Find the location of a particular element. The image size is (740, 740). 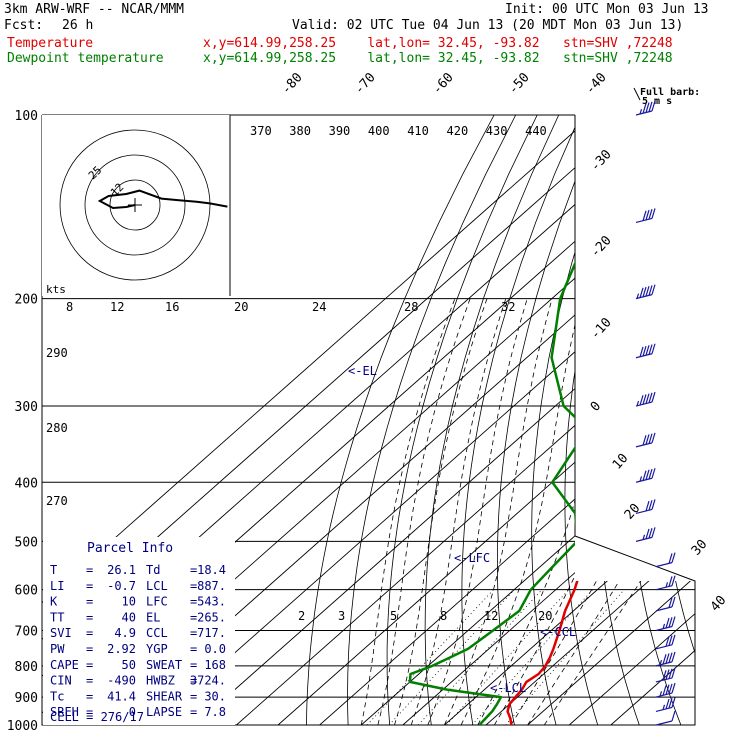

theta-label: 440 is located at coordinates (536, 131).